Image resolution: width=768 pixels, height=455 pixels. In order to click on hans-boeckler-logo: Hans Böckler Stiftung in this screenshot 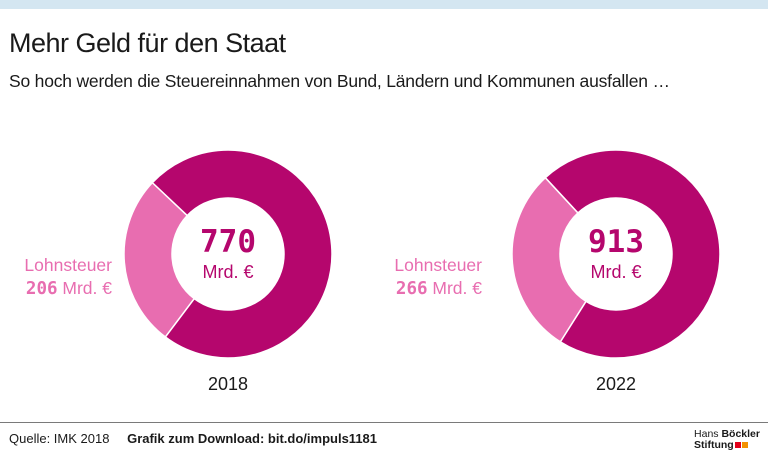, I will do `click(727, 440)`.